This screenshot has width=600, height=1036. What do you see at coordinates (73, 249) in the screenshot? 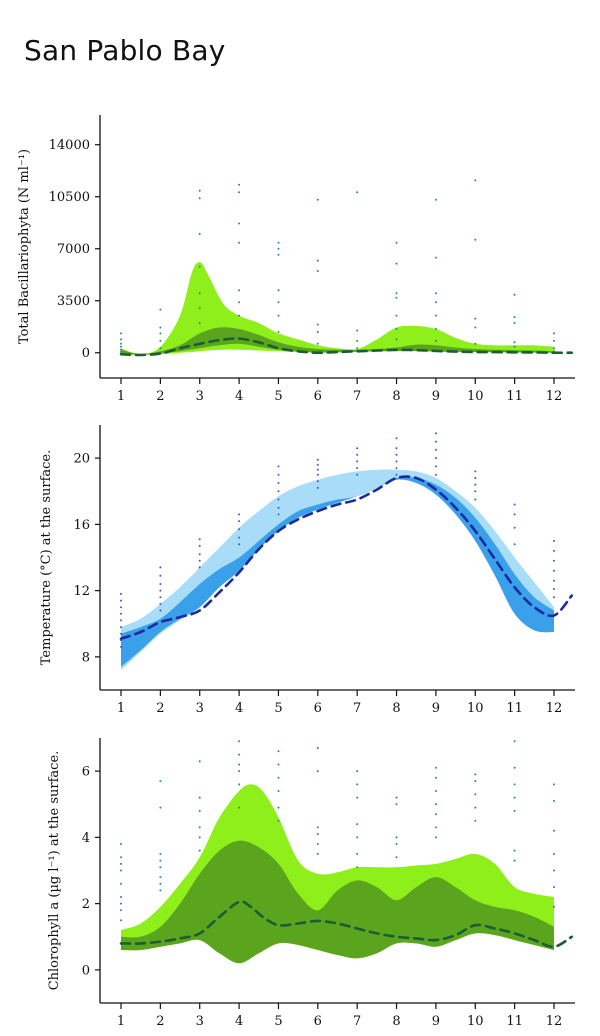
I see `y-tick-label: 7000` at bounding box center [73, 249].